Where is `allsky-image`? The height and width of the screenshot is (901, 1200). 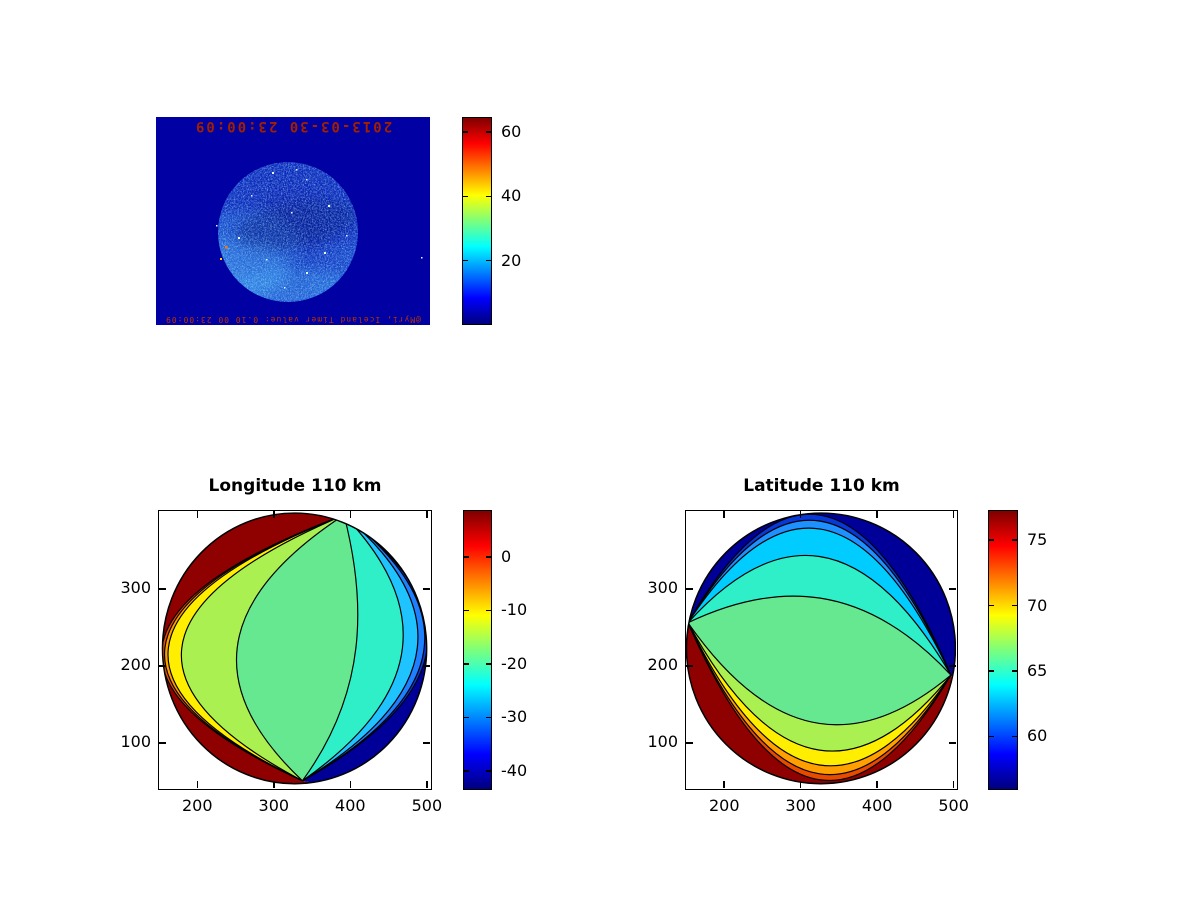 allsky-image is located at coordinates (293, 221).